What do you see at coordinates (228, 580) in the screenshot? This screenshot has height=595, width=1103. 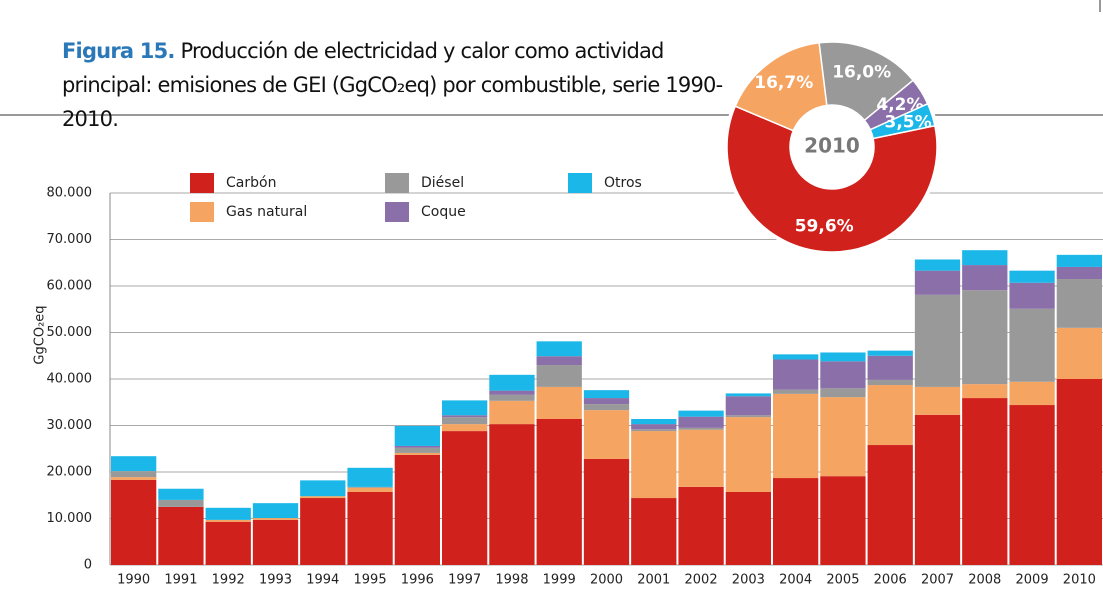 I see `x-tick-label: 1992` at bounding box center [228, 580].